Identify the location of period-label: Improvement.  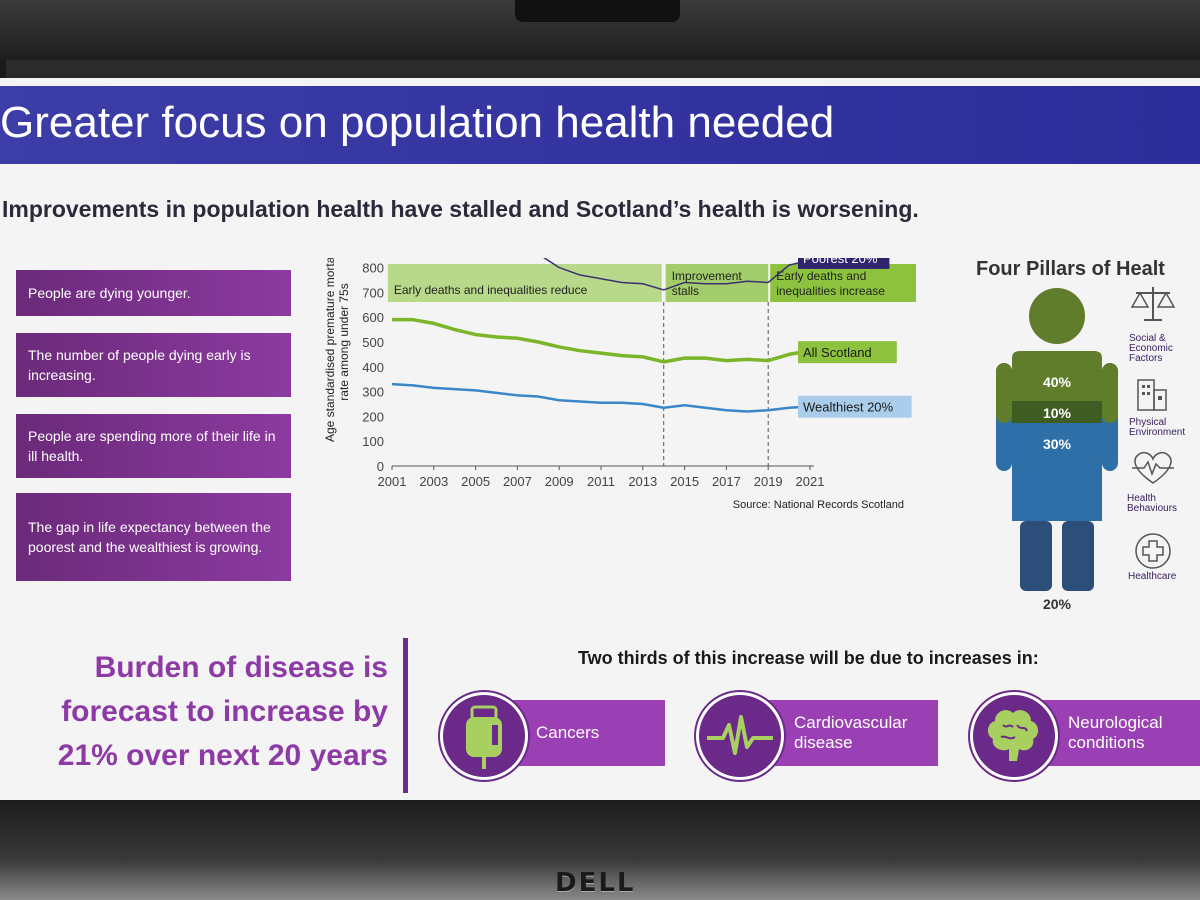
(707, 276).